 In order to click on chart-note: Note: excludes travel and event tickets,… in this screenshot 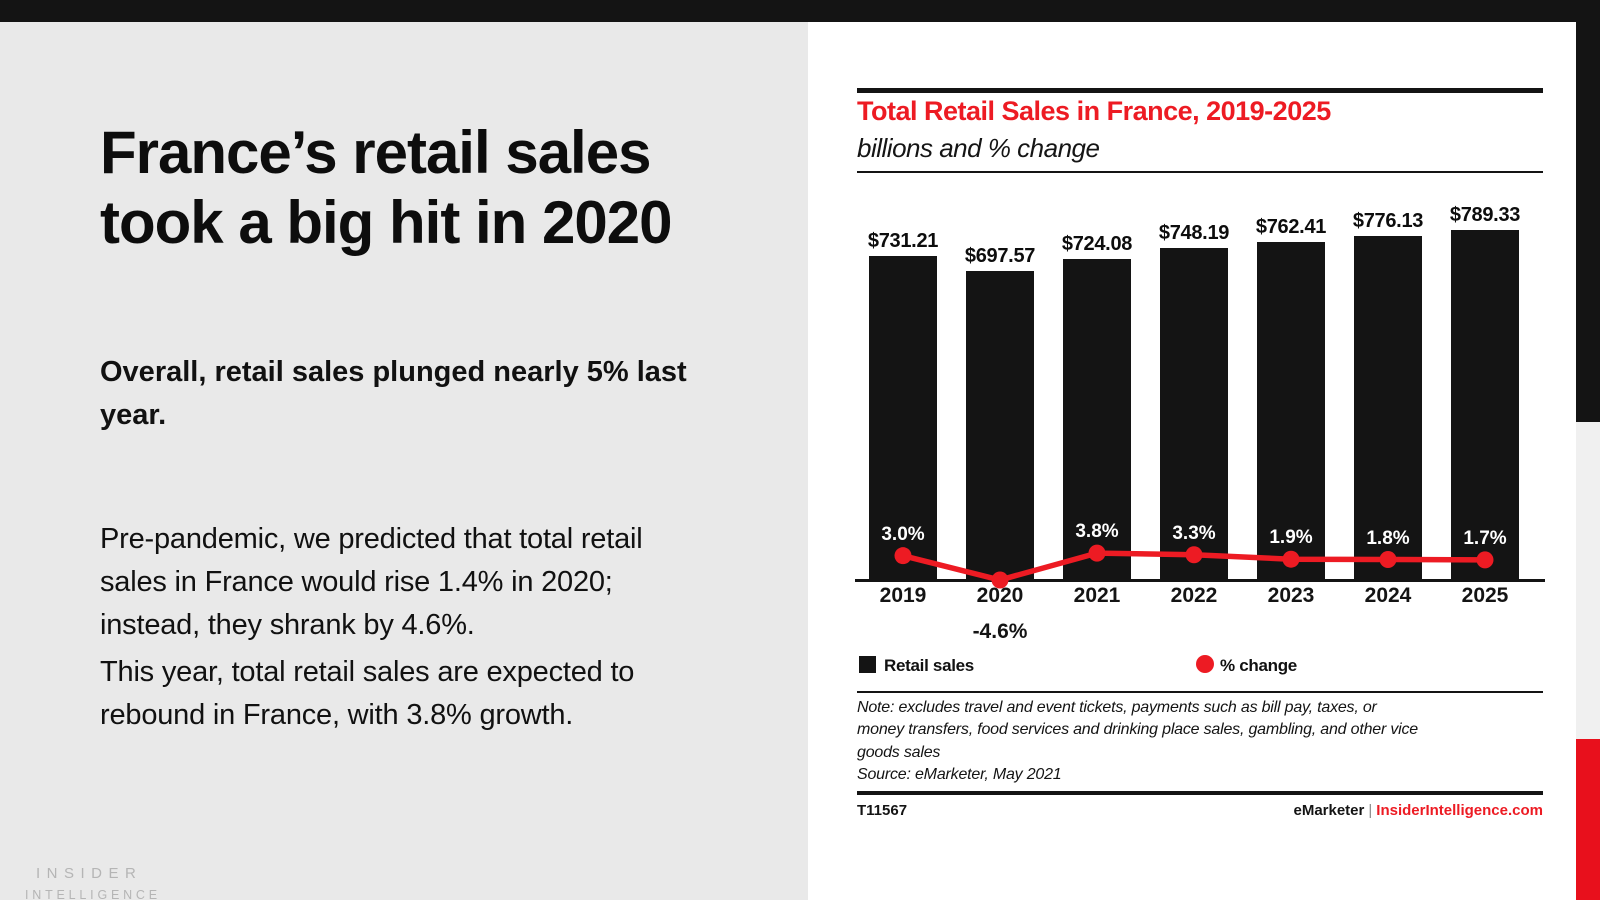, I will do `click(1137, 741)`.